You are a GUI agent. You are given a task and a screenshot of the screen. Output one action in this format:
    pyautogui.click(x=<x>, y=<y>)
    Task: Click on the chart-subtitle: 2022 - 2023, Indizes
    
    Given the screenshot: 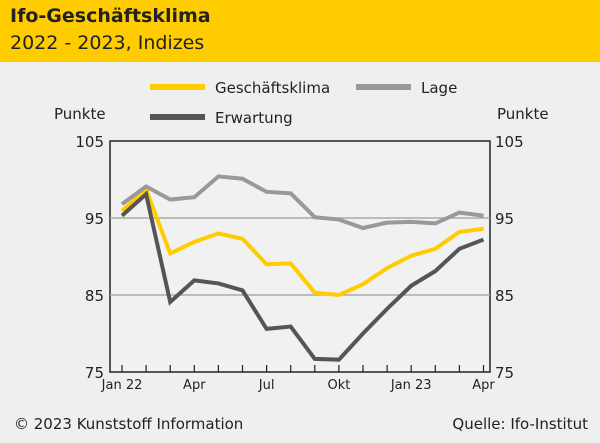 What is the action you would take?
    pyautogui.click(x=107, y=43)
    